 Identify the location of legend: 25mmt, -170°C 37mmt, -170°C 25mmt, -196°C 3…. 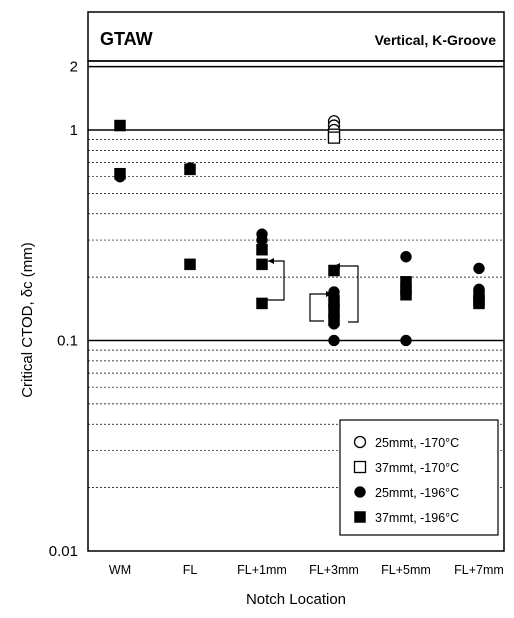
(419, 477).